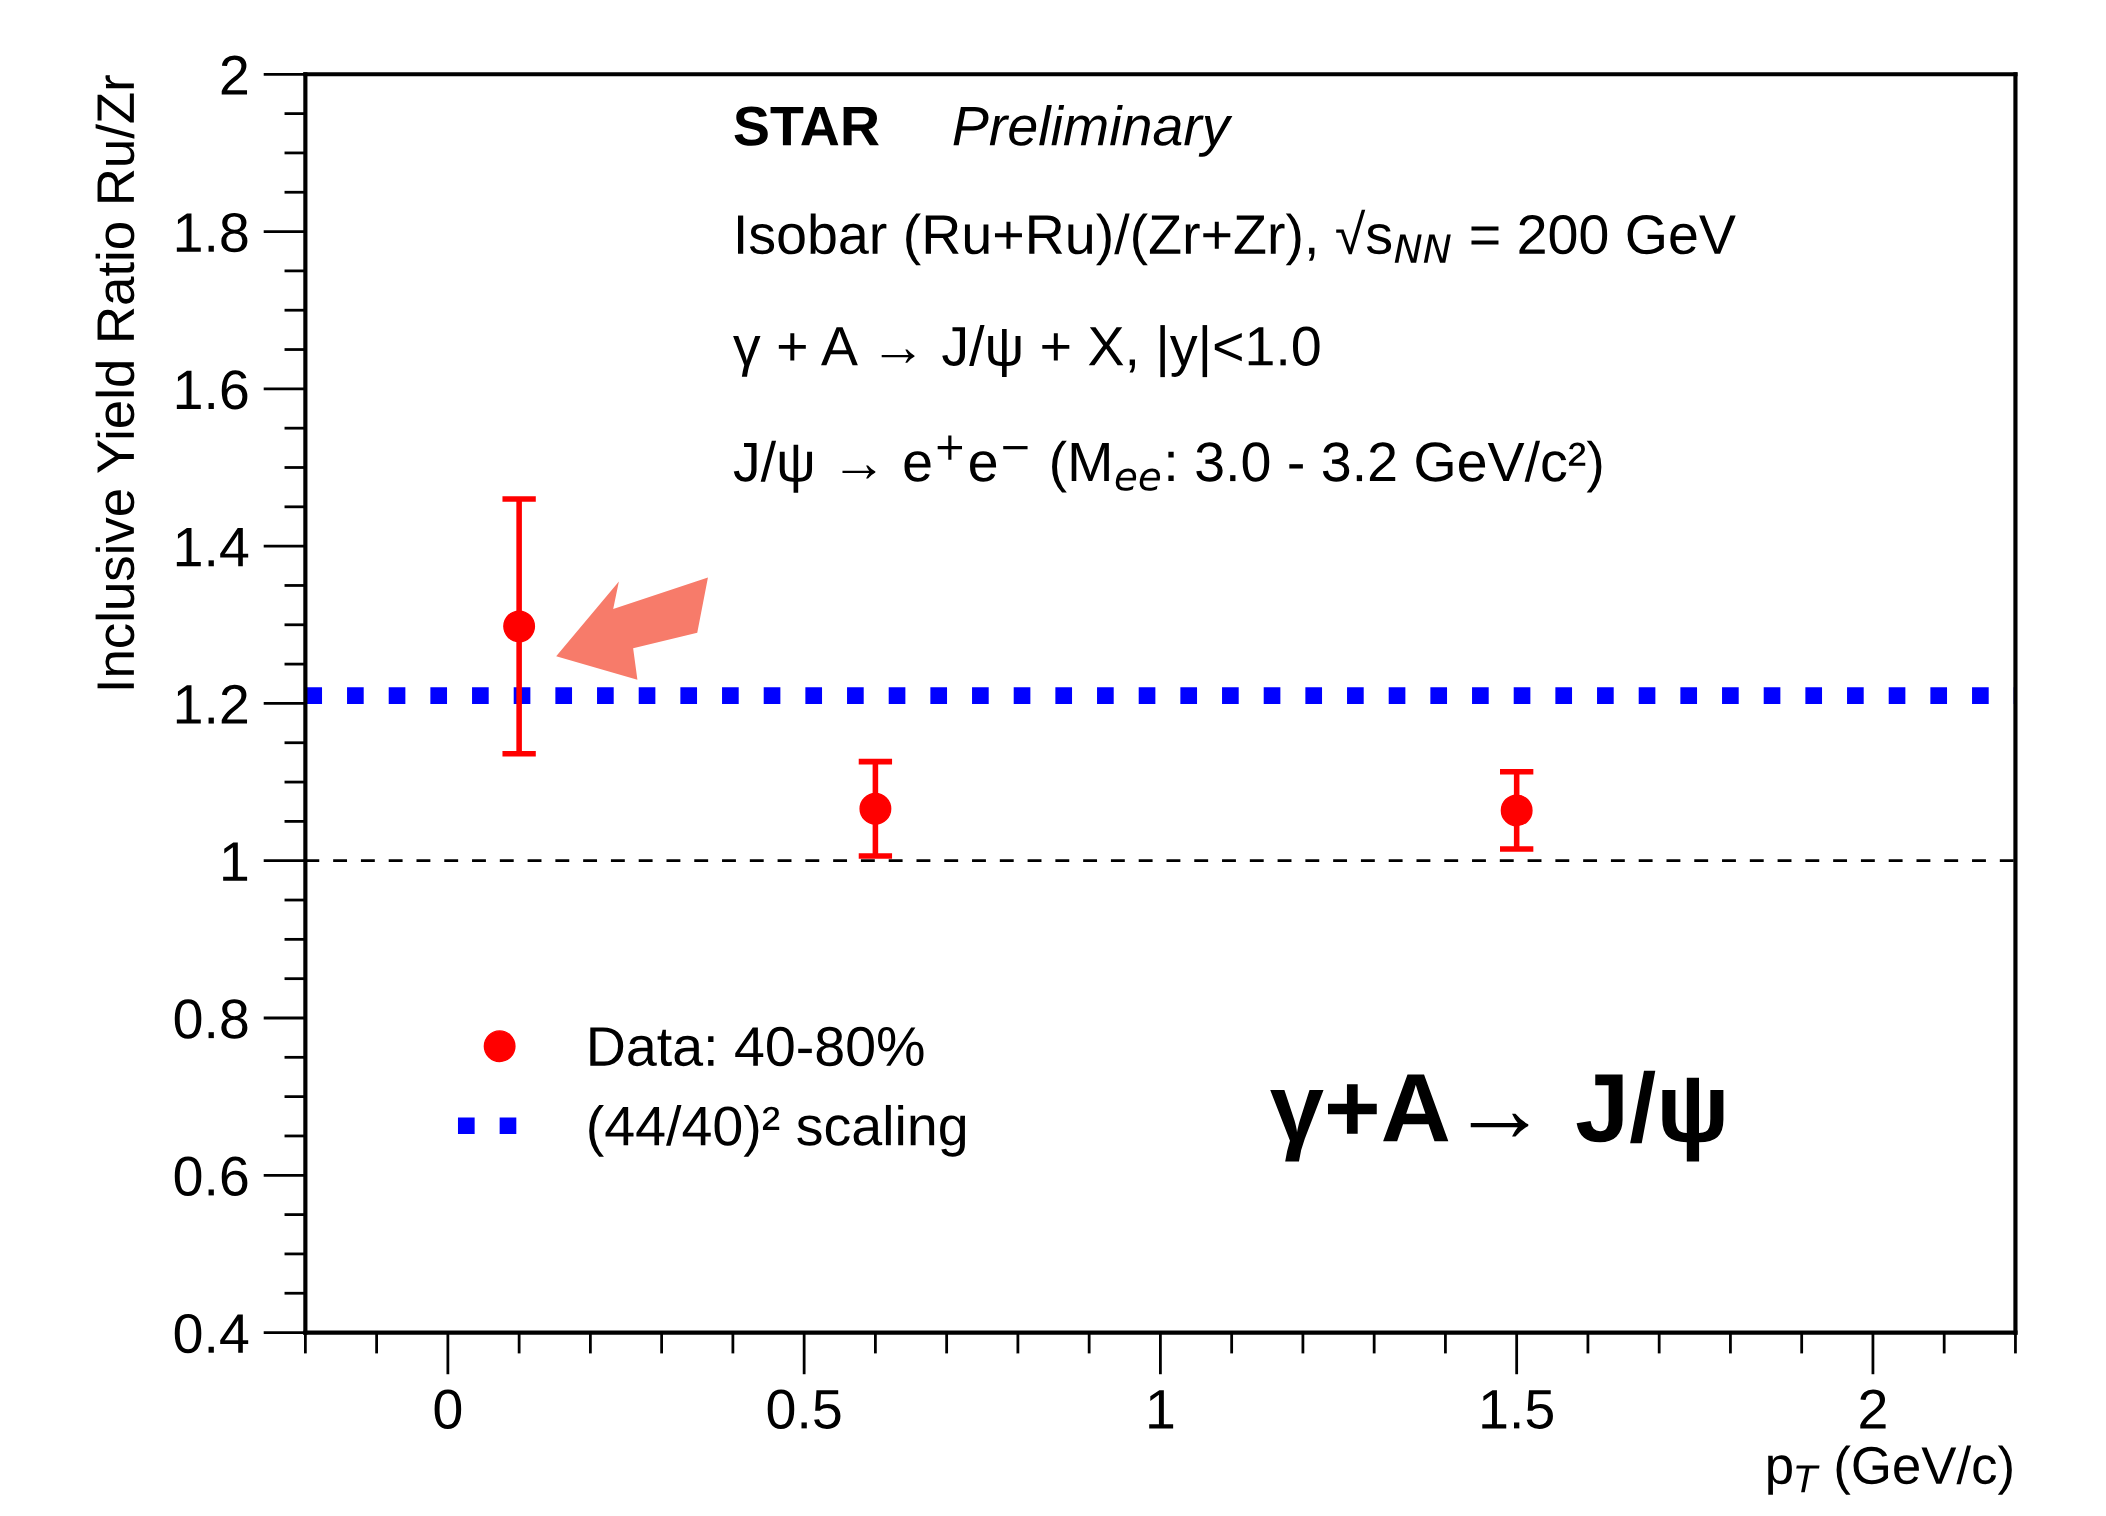 This screenshot has width=2106, height=1516. I want to click on annotation: γ+A→ J/ψ, so click(1497, 1116).